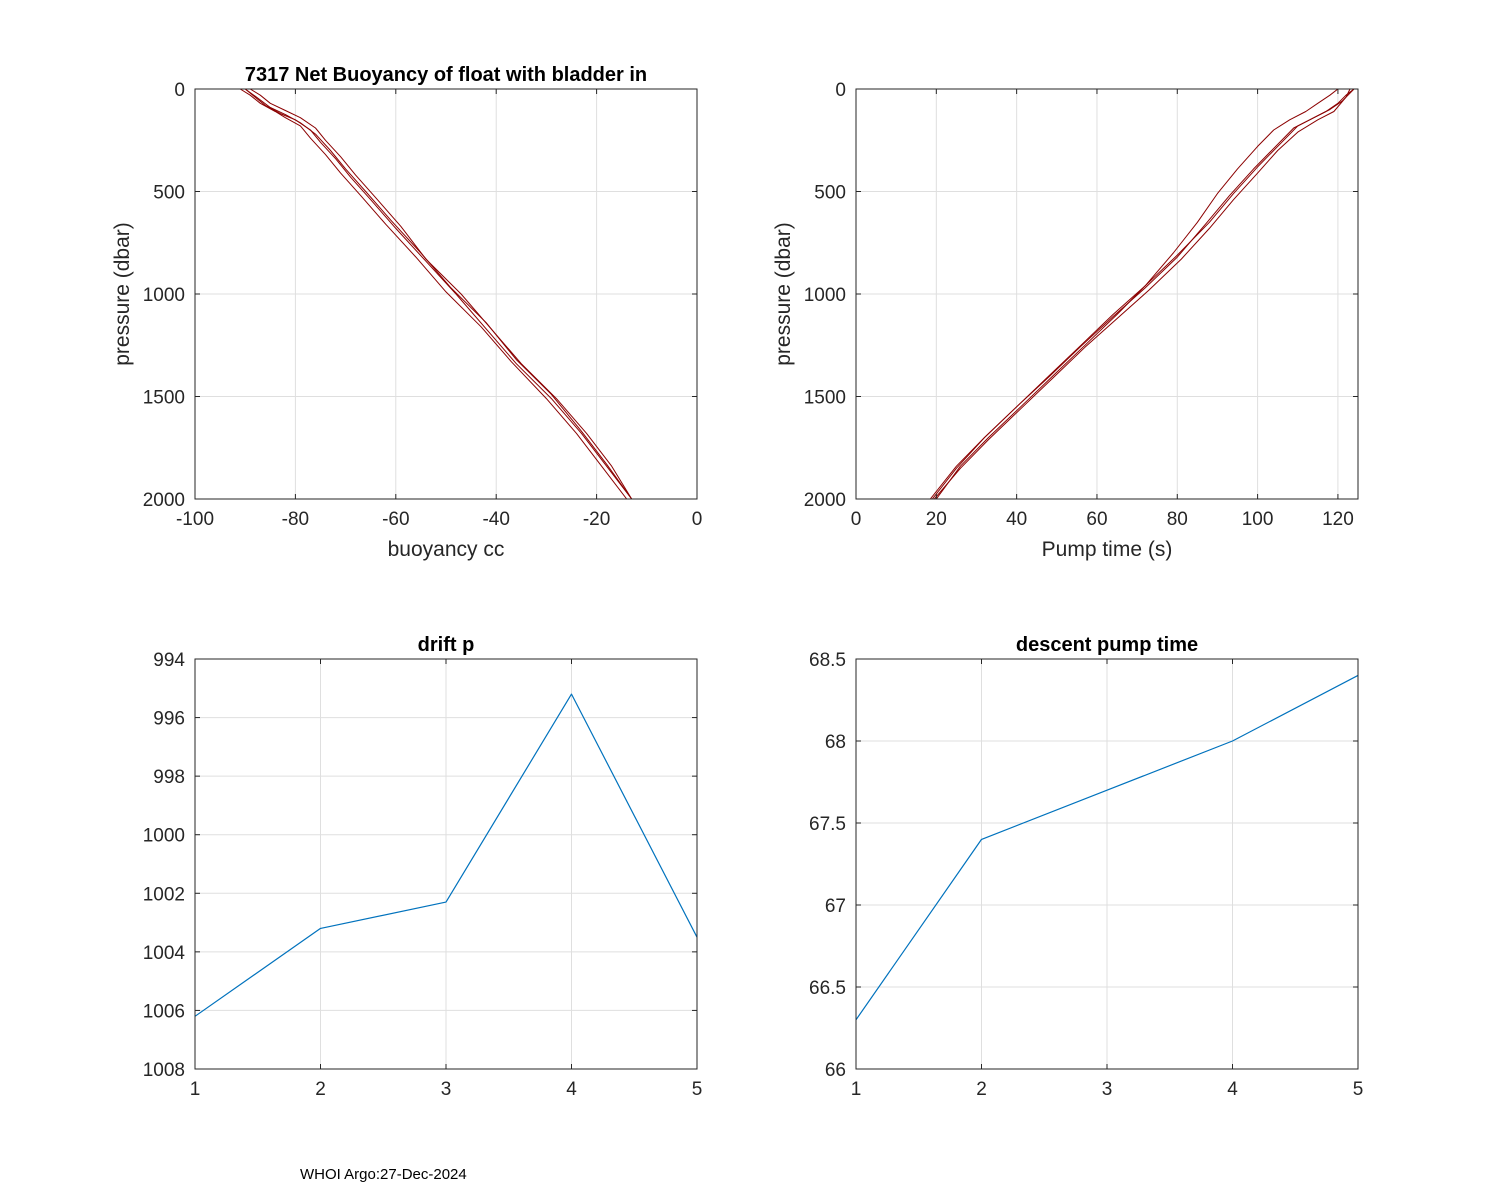 This screenshot has width=1500, height=1200. Describe the element at coordinates (830, 193) in the screenshot. I see `pump-y-tick-label: 500` at that location.